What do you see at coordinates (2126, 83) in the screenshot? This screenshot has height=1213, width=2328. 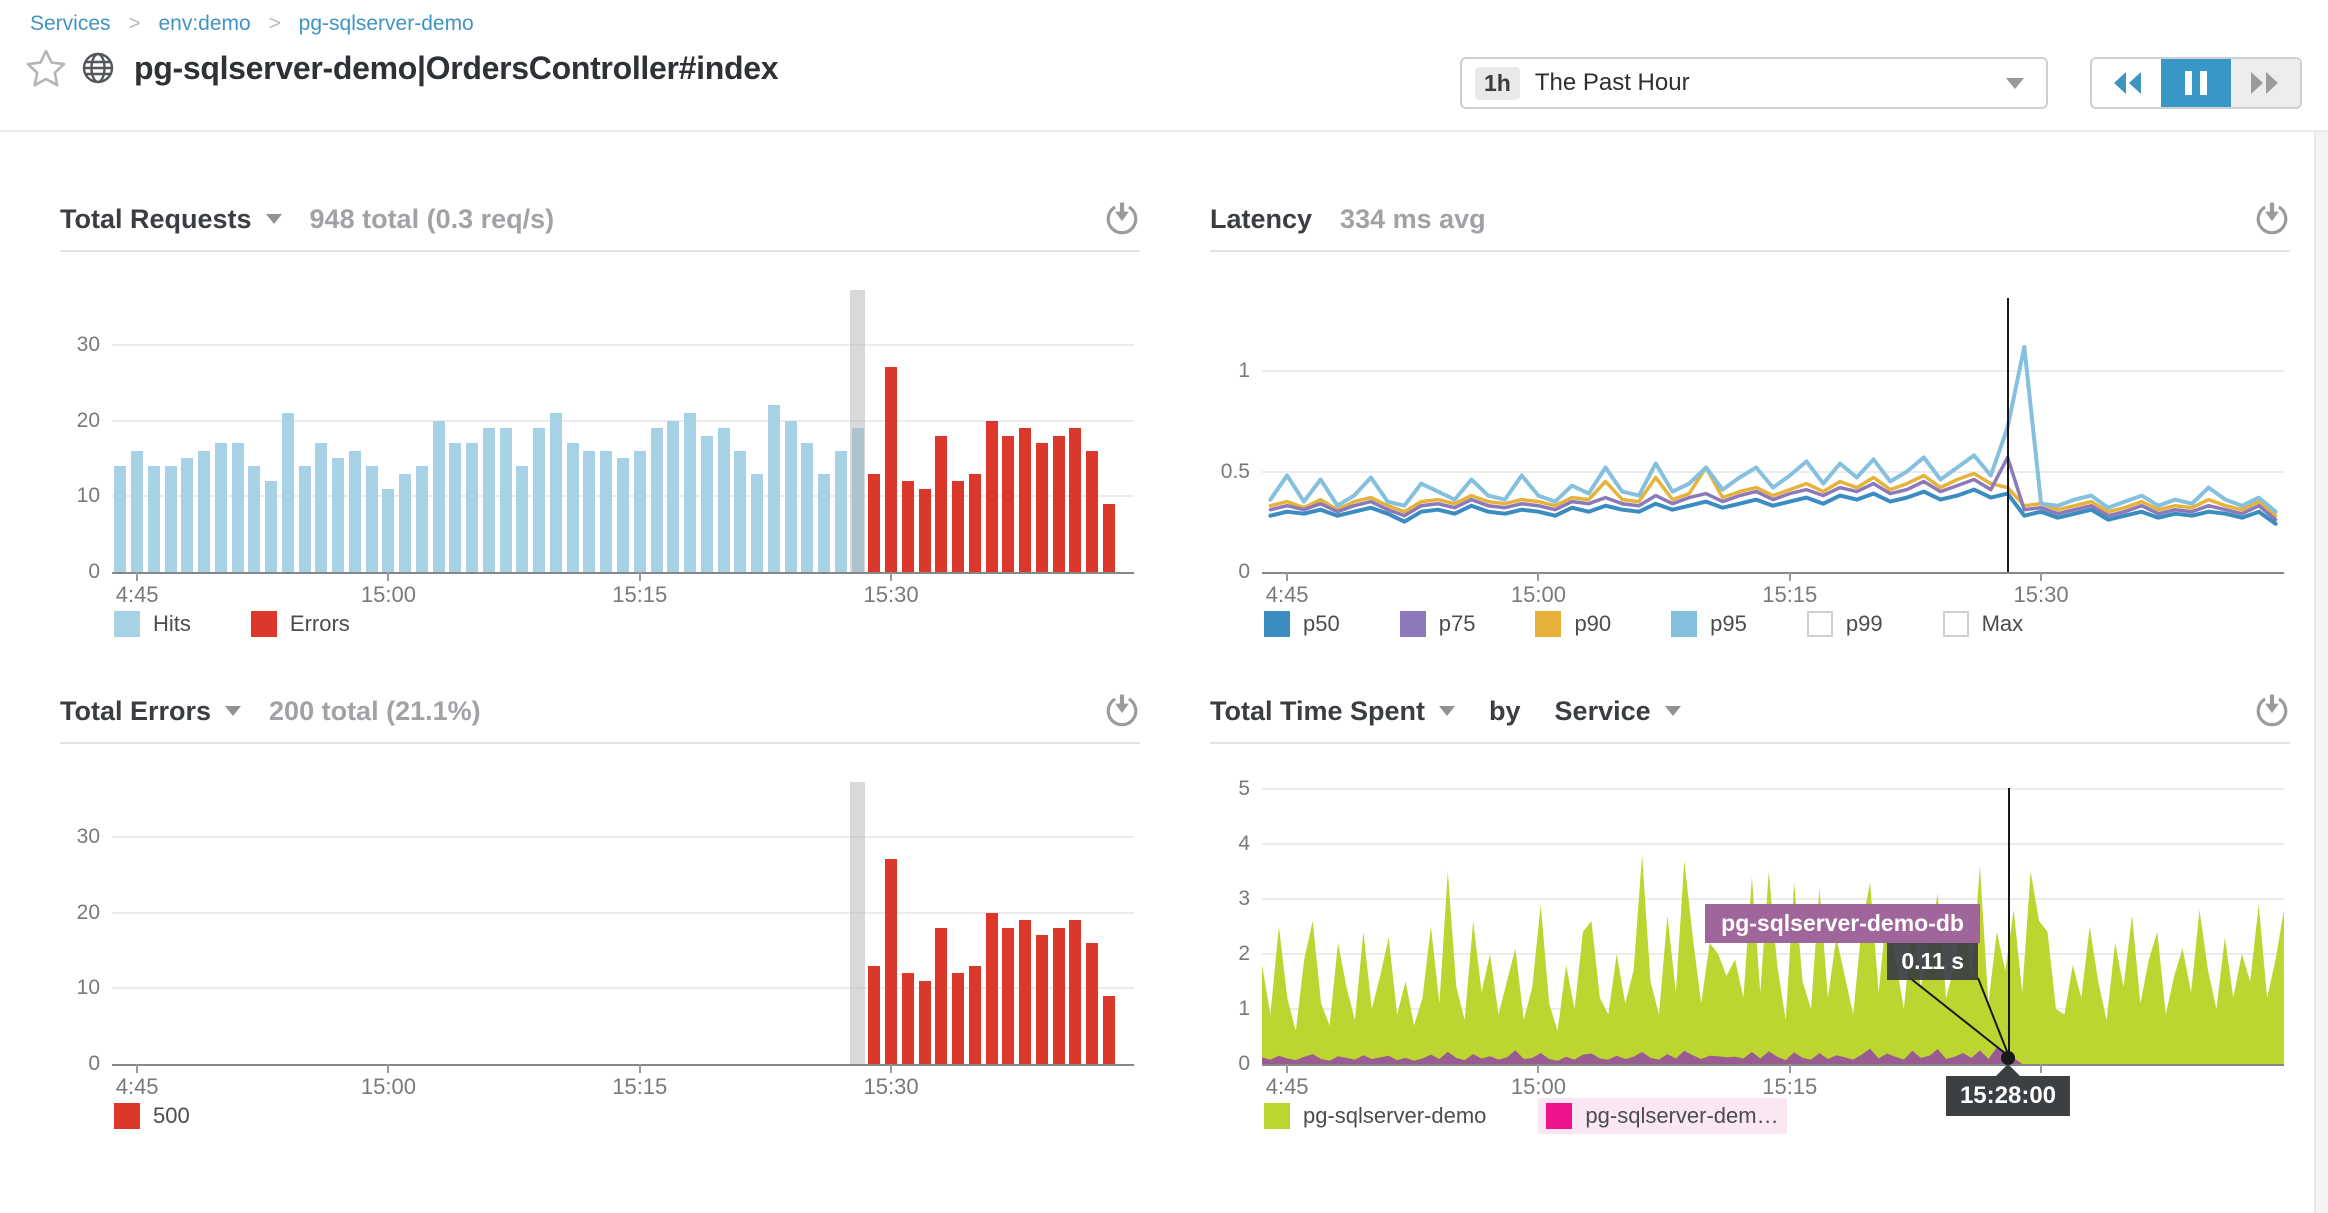 I see `rewind-button` at bounding box center [2126, 83].